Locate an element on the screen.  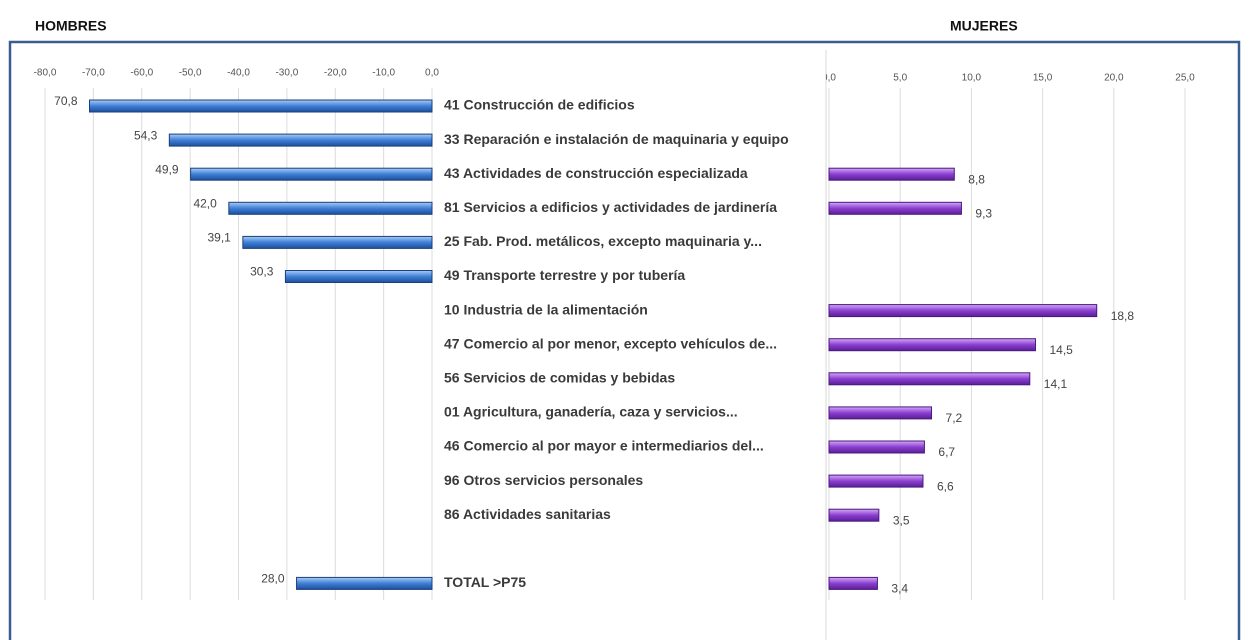
value-label: 54,3 is located at coordinates (146, 135).